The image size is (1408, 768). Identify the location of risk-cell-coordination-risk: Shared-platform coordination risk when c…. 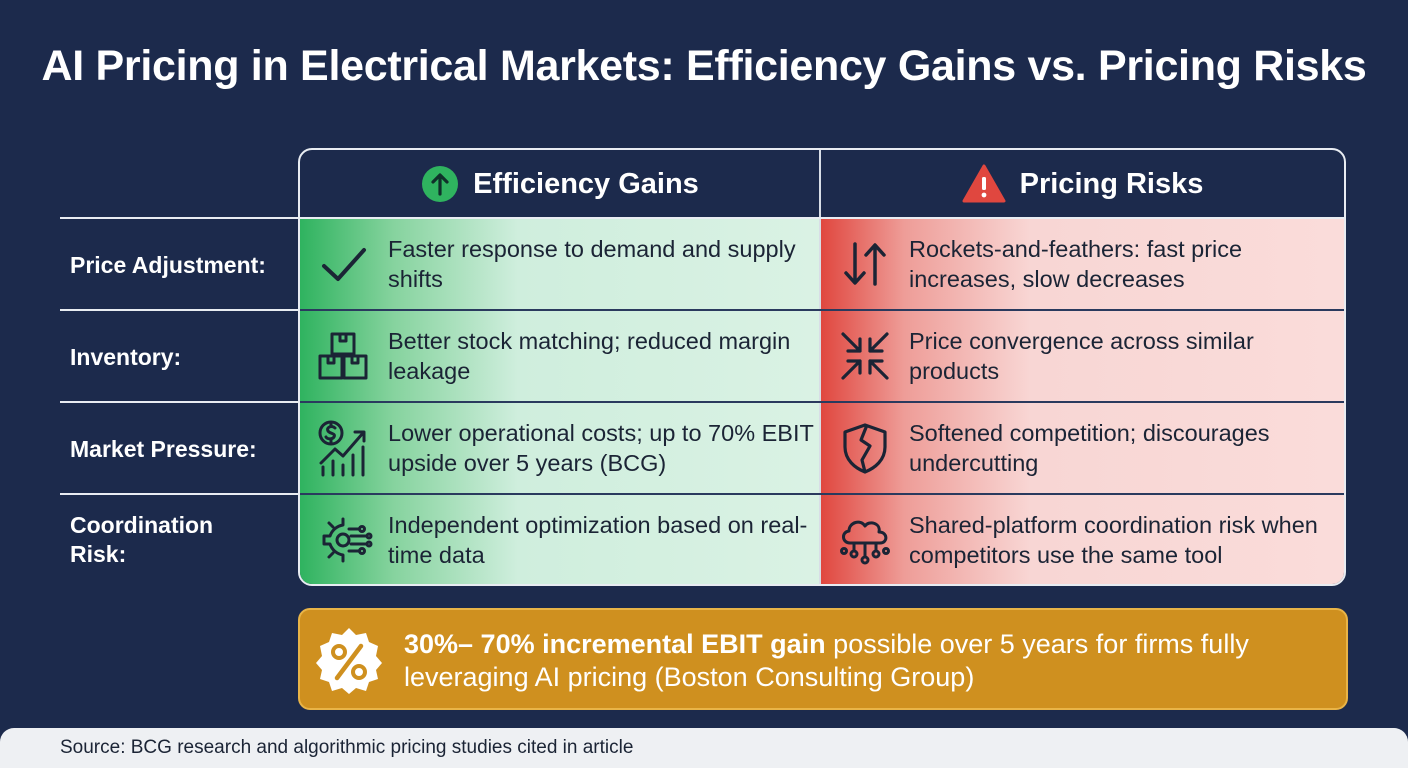
(1087, 539).